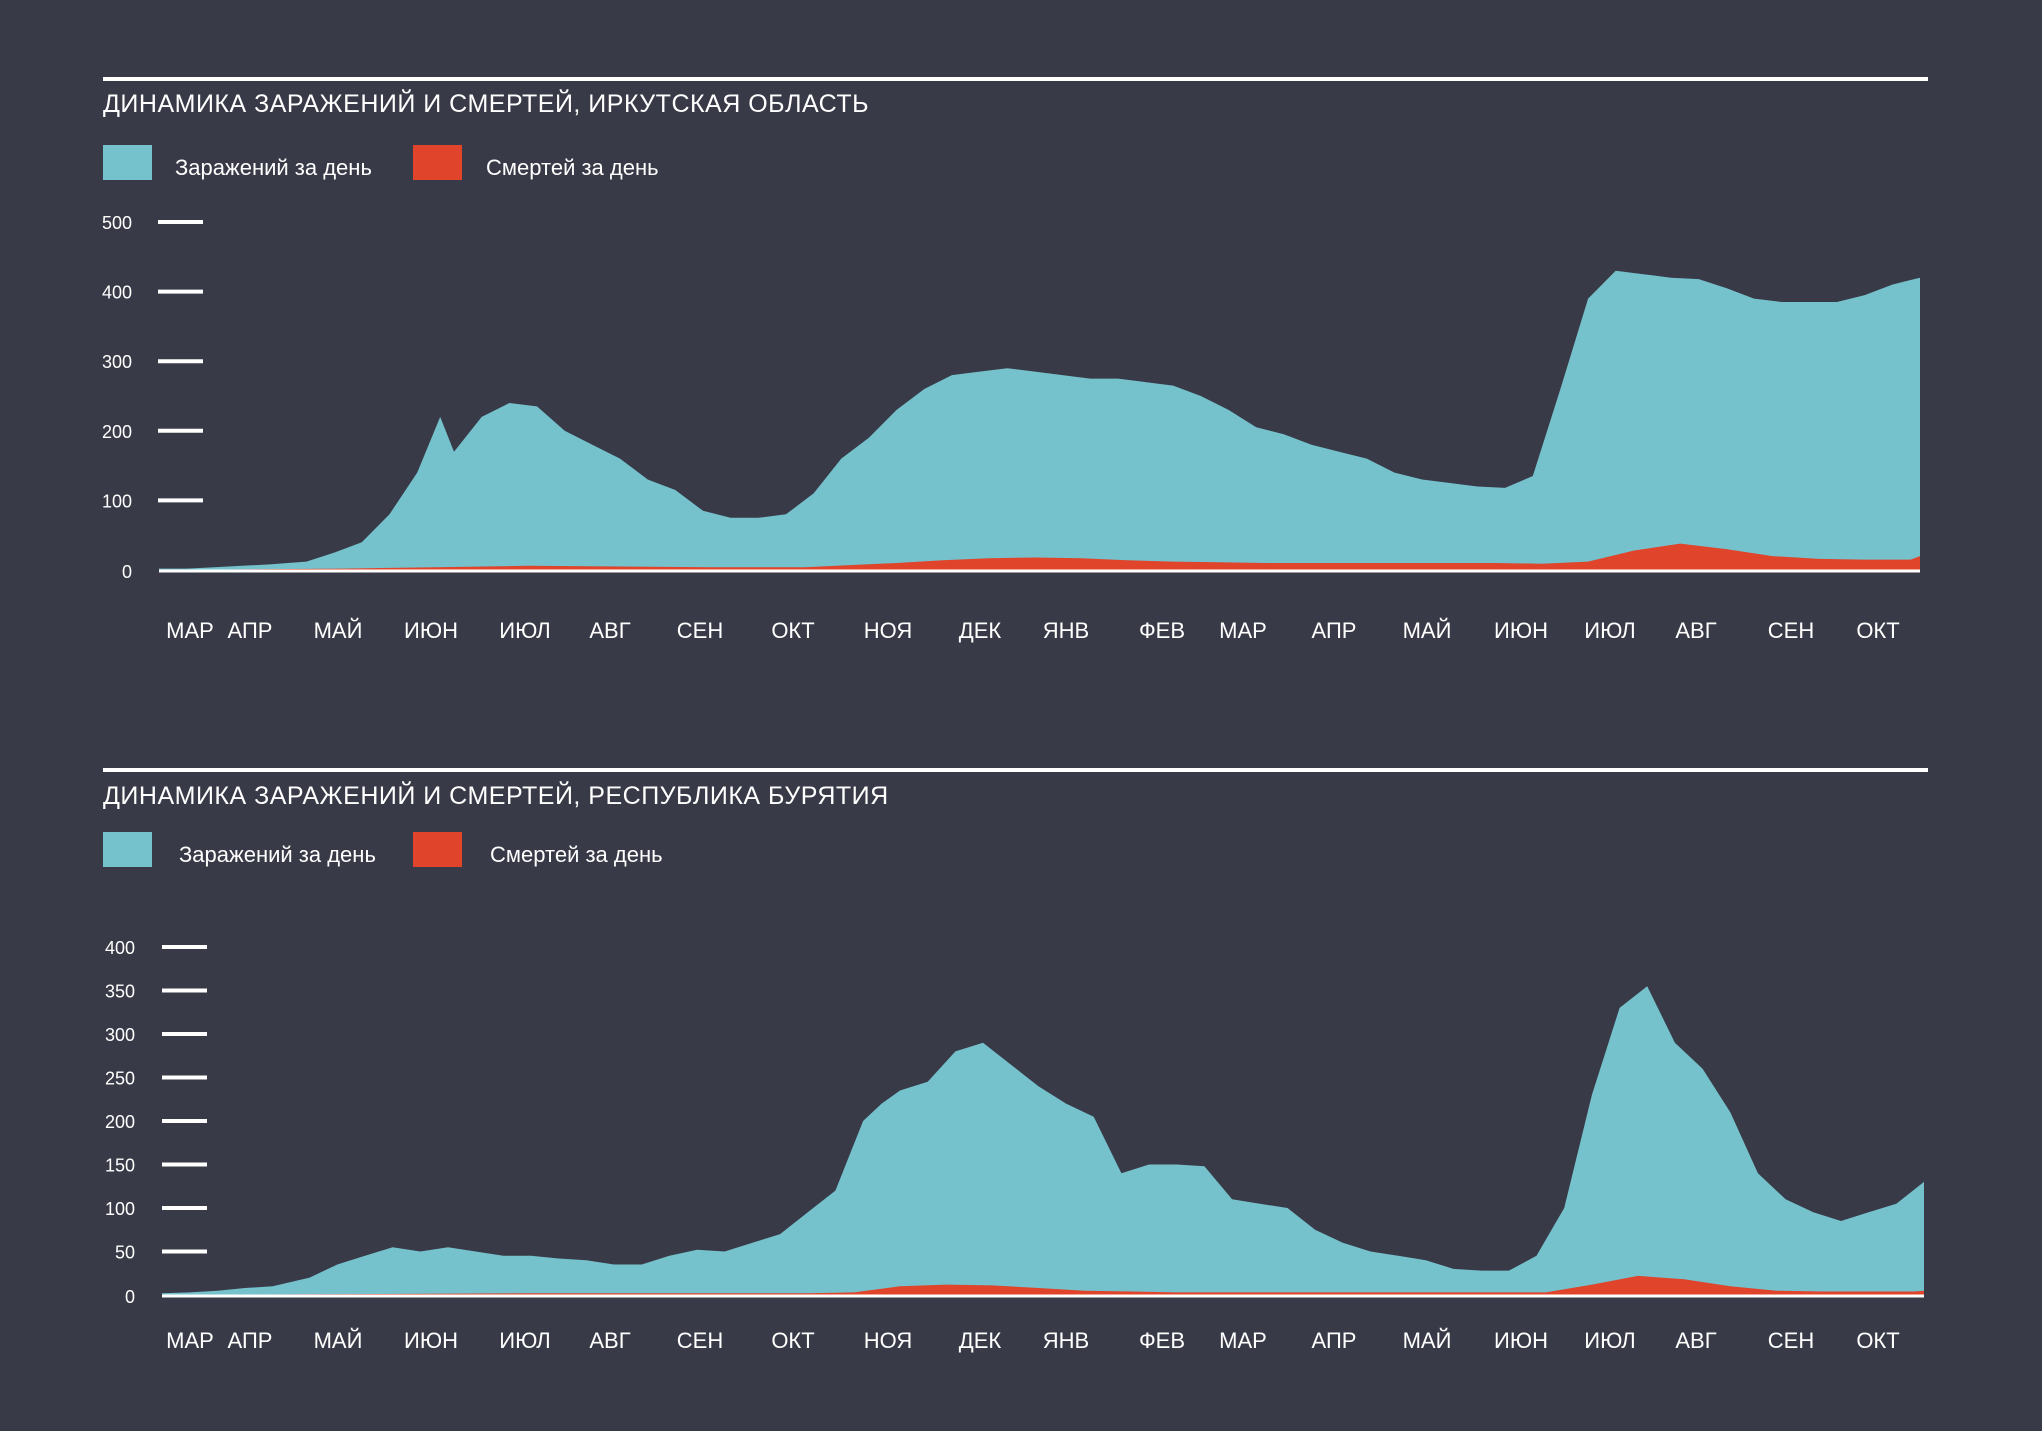 The height and width of the screenshot is (1431, 2042). What do you see at coordinates (117, 223) in the screenshot?
I see `y-tick-label: 500` at bounding box center [117, 223].